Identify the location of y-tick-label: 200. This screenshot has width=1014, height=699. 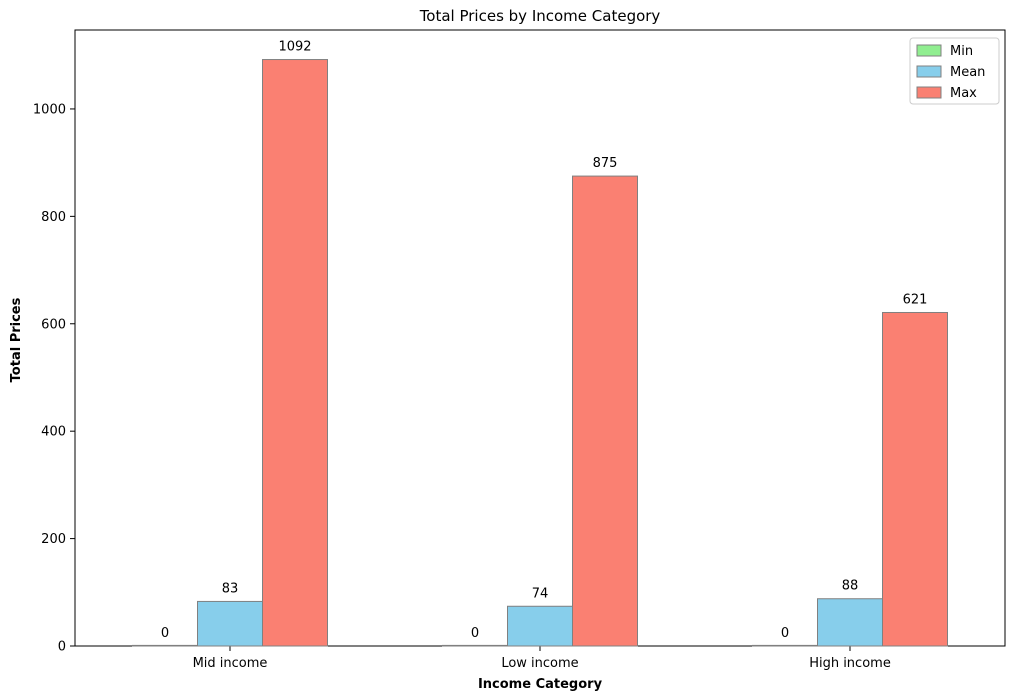
(53, 539).